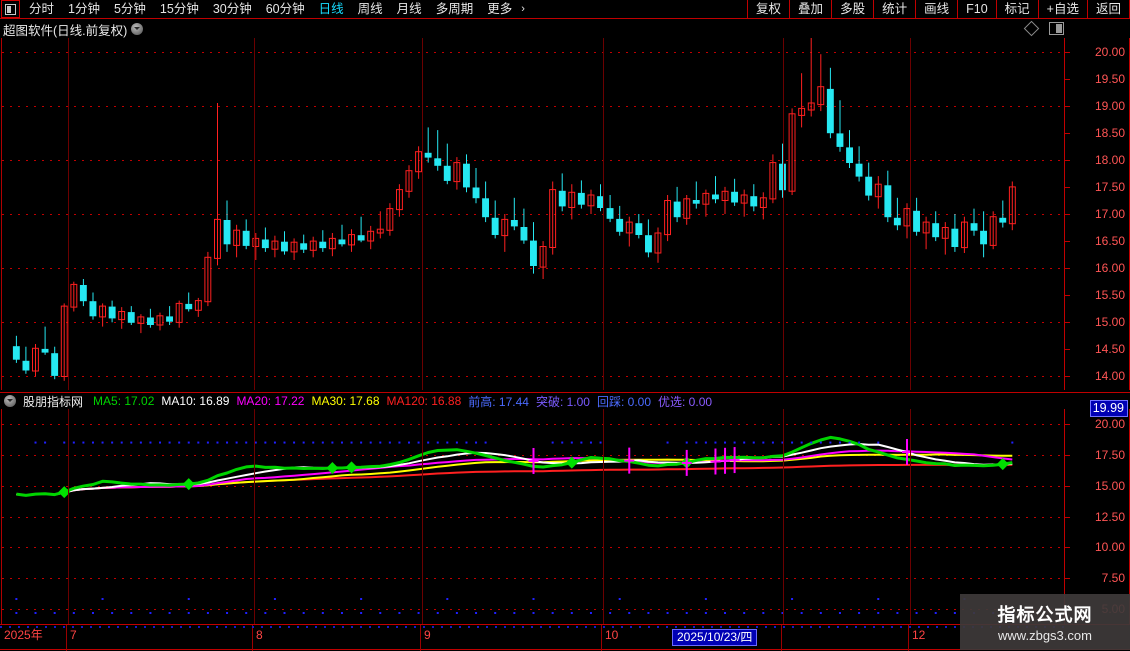 The image size is (1130, 651). Describe the element at coordinates (936, 9) in the screenshot. I see `btn-huaxian: 画线` at that location.